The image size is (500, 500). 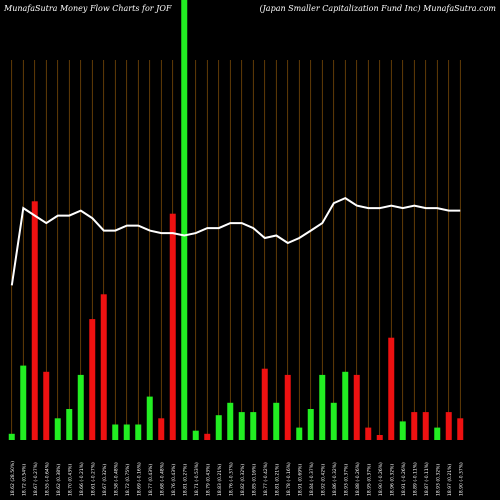 I want to click on x-tick-label: 18.66 (-0.21%), so click(x=82, y=479).